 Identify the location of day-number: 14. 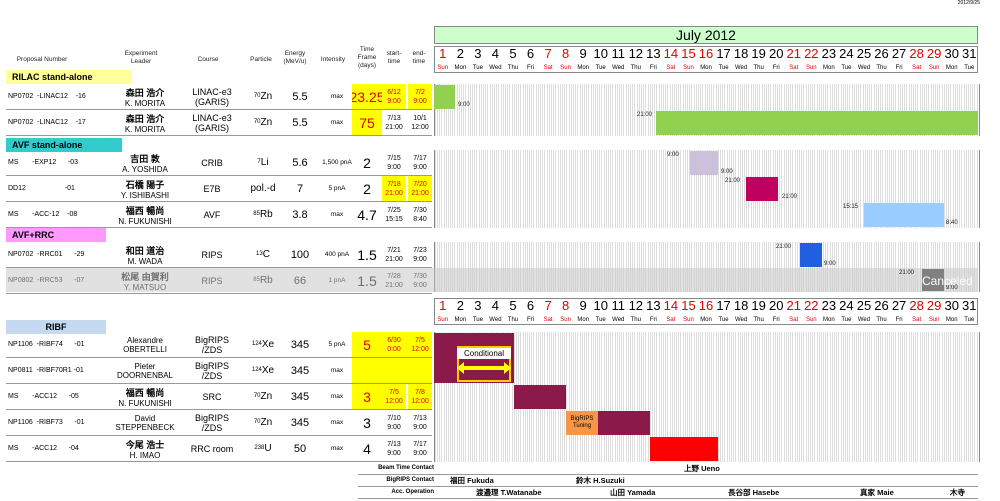
(671, 305).